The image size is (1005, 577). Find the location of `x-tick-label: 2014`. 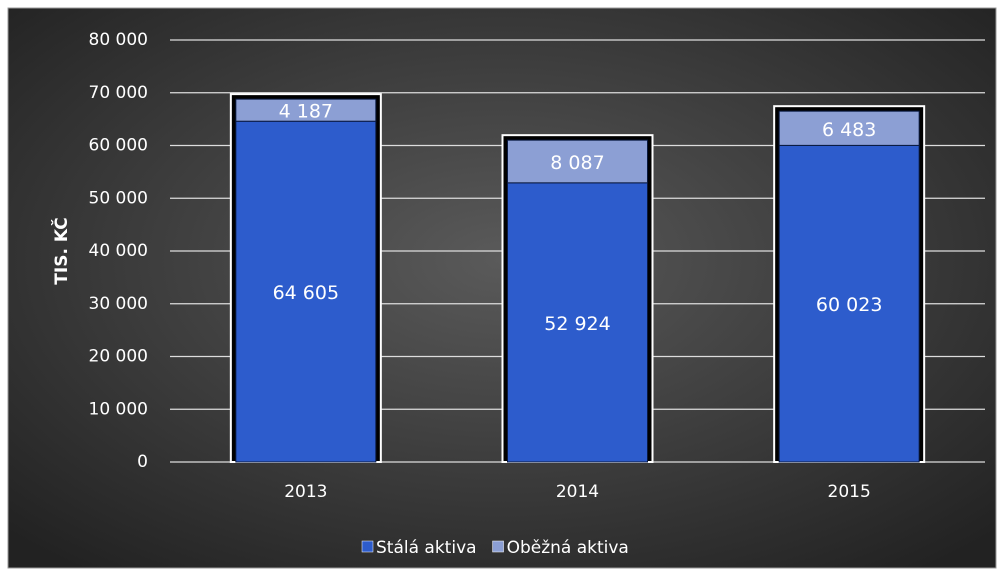

x-tick-label: 2014 is located at coordinates (577, 492).